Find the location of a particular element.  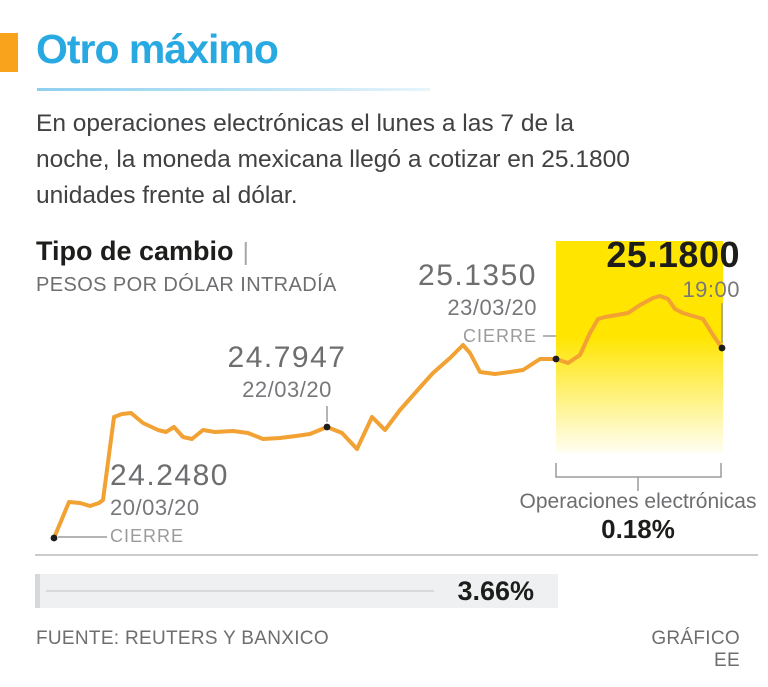

total-change-bar: 3.66% is located at coordinates (296, 591).